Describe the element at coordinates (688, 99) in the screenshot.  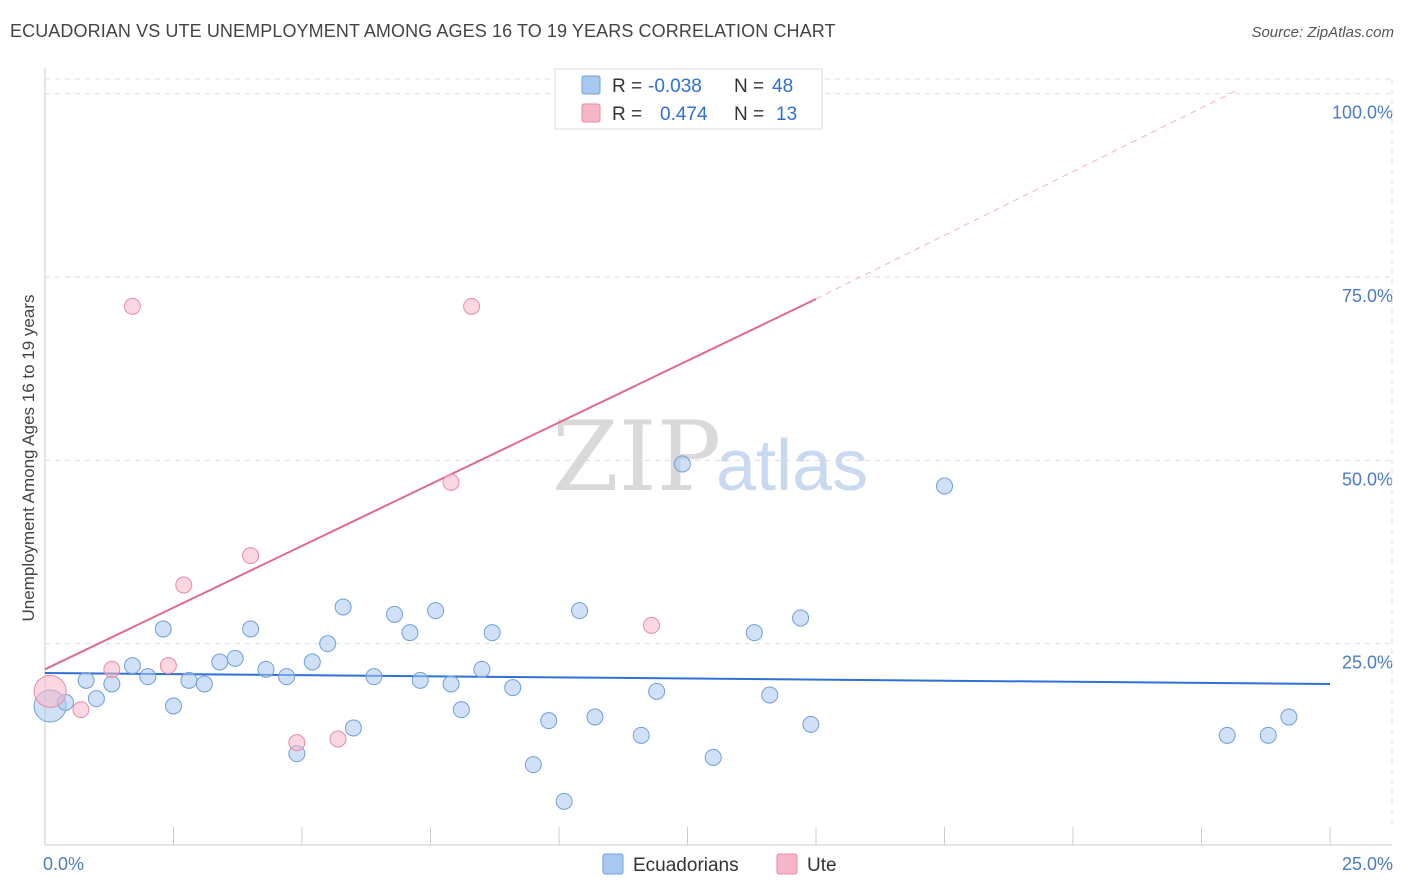
I see `correlation-legend: R = -0.038 N = 48 R = 0.474 N = 13` at that location.